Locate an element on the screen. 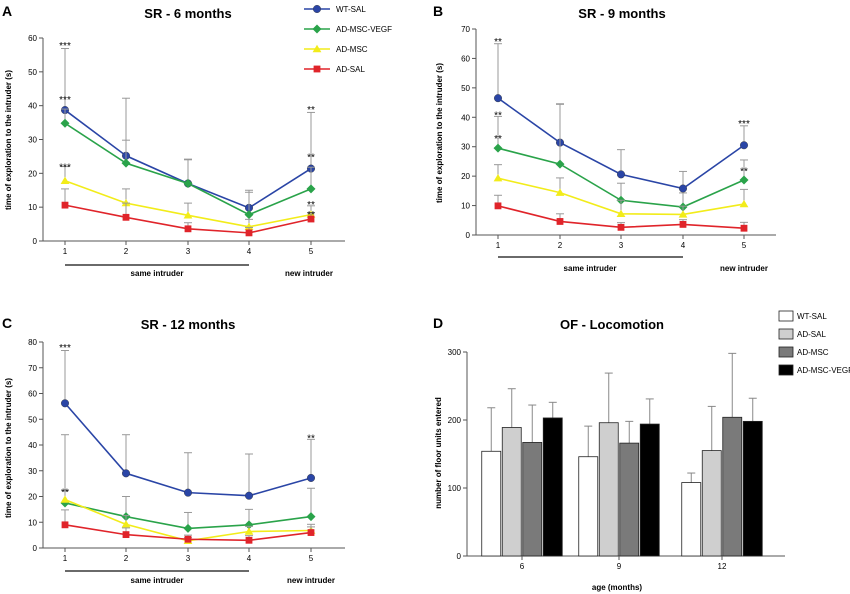 This screenshot has height=594, width=850. y-tick-label: 10 is located at coordinates (465, 206).